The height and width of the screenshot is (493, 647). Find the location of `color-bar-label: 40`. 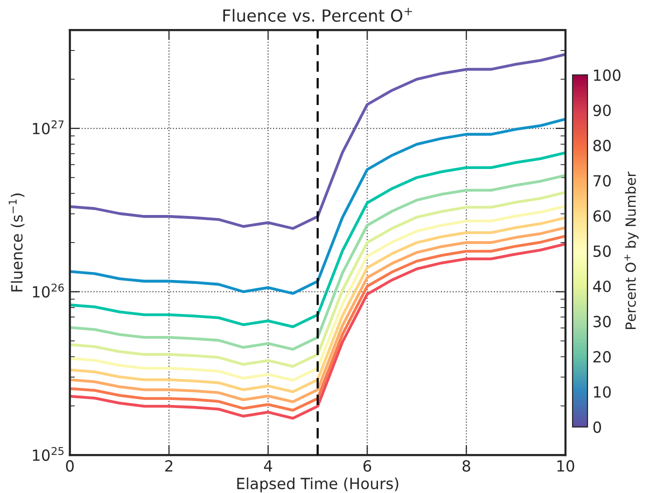

color-bar-label: 40 is located at coordinates (602, 286).